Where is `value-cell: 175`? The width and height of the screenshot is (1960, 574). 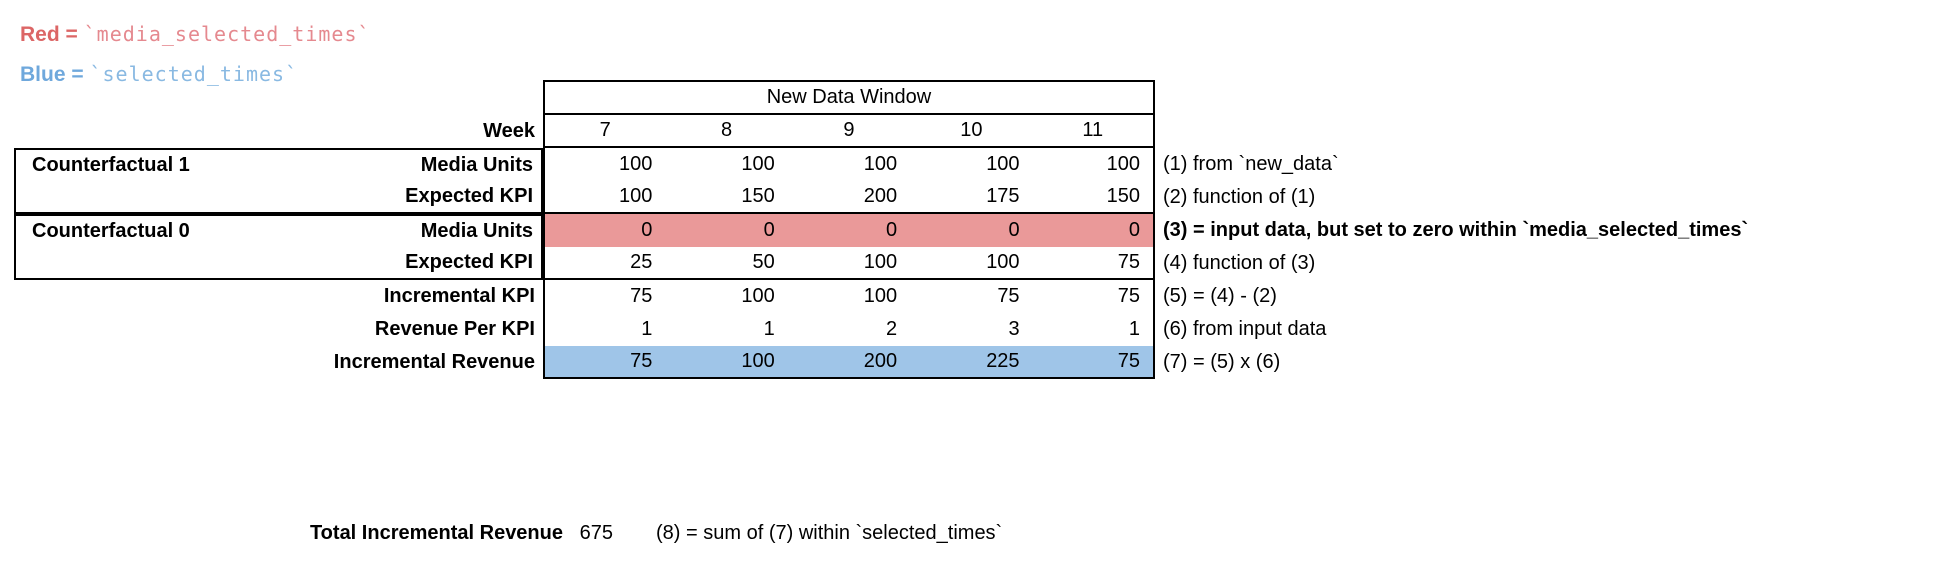 value-cell: 175 is located at coordinates (971, 197).